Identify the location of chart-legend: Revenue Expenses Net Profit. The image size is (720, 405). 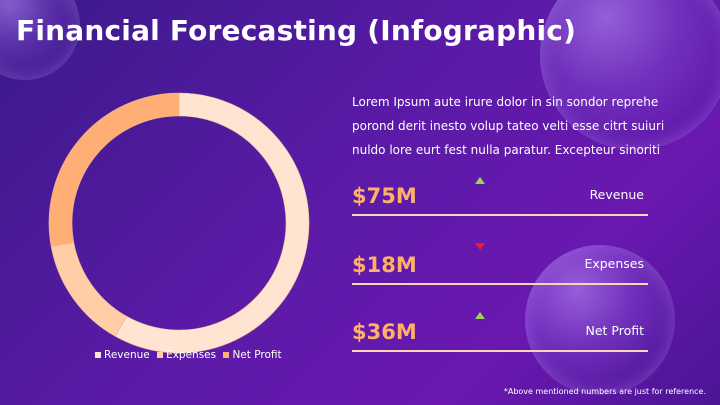
(190, 355).